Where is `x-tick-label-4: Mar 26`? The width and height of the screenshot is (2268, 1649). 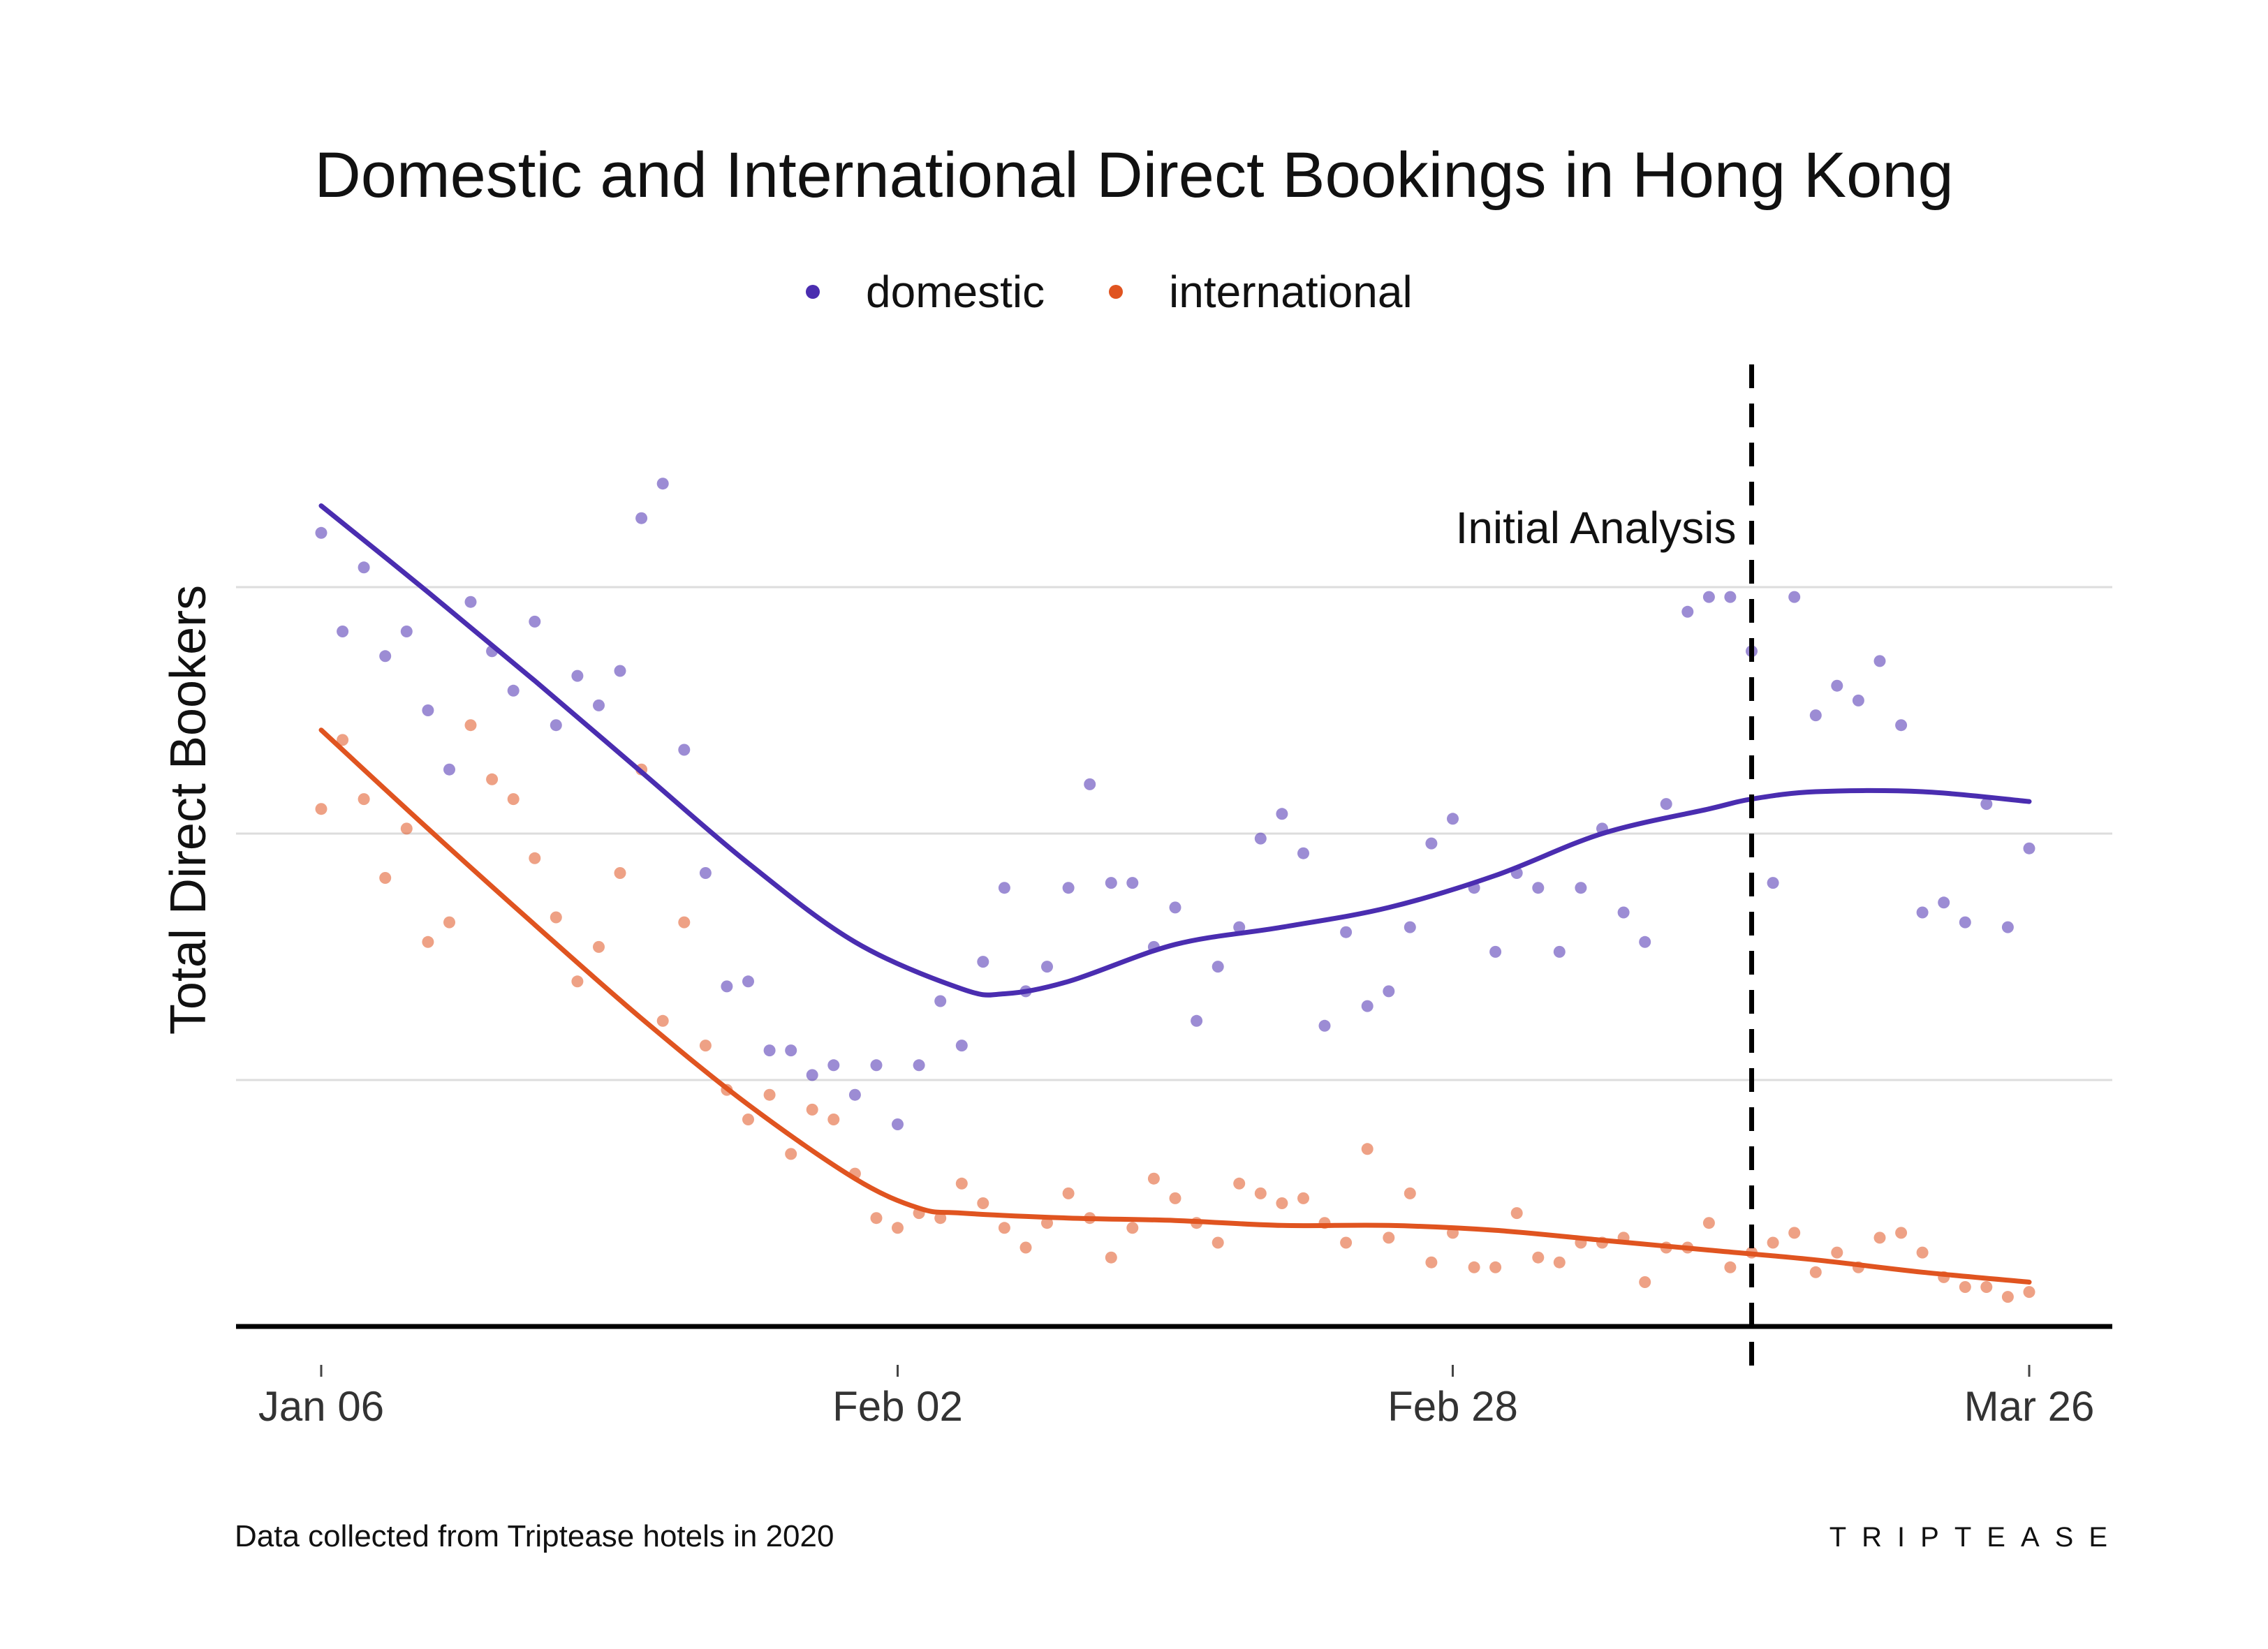
x-tick-label-4: Mar 26 is located at coordinates (2029, 1406).